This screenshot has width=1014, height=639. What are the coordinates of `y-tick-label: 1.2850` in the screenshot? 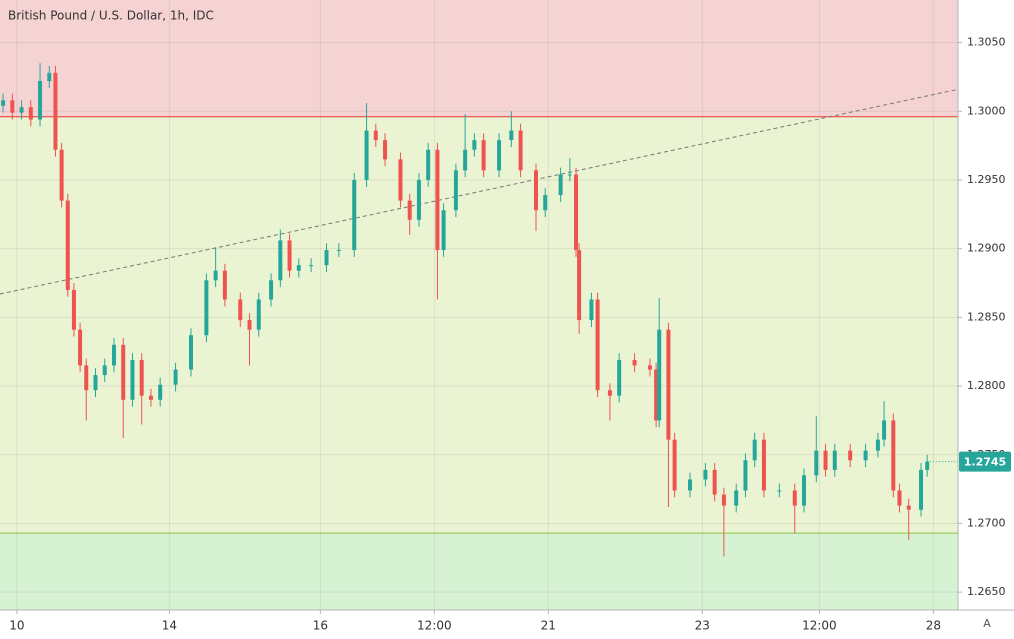 It's located at (986, 316).